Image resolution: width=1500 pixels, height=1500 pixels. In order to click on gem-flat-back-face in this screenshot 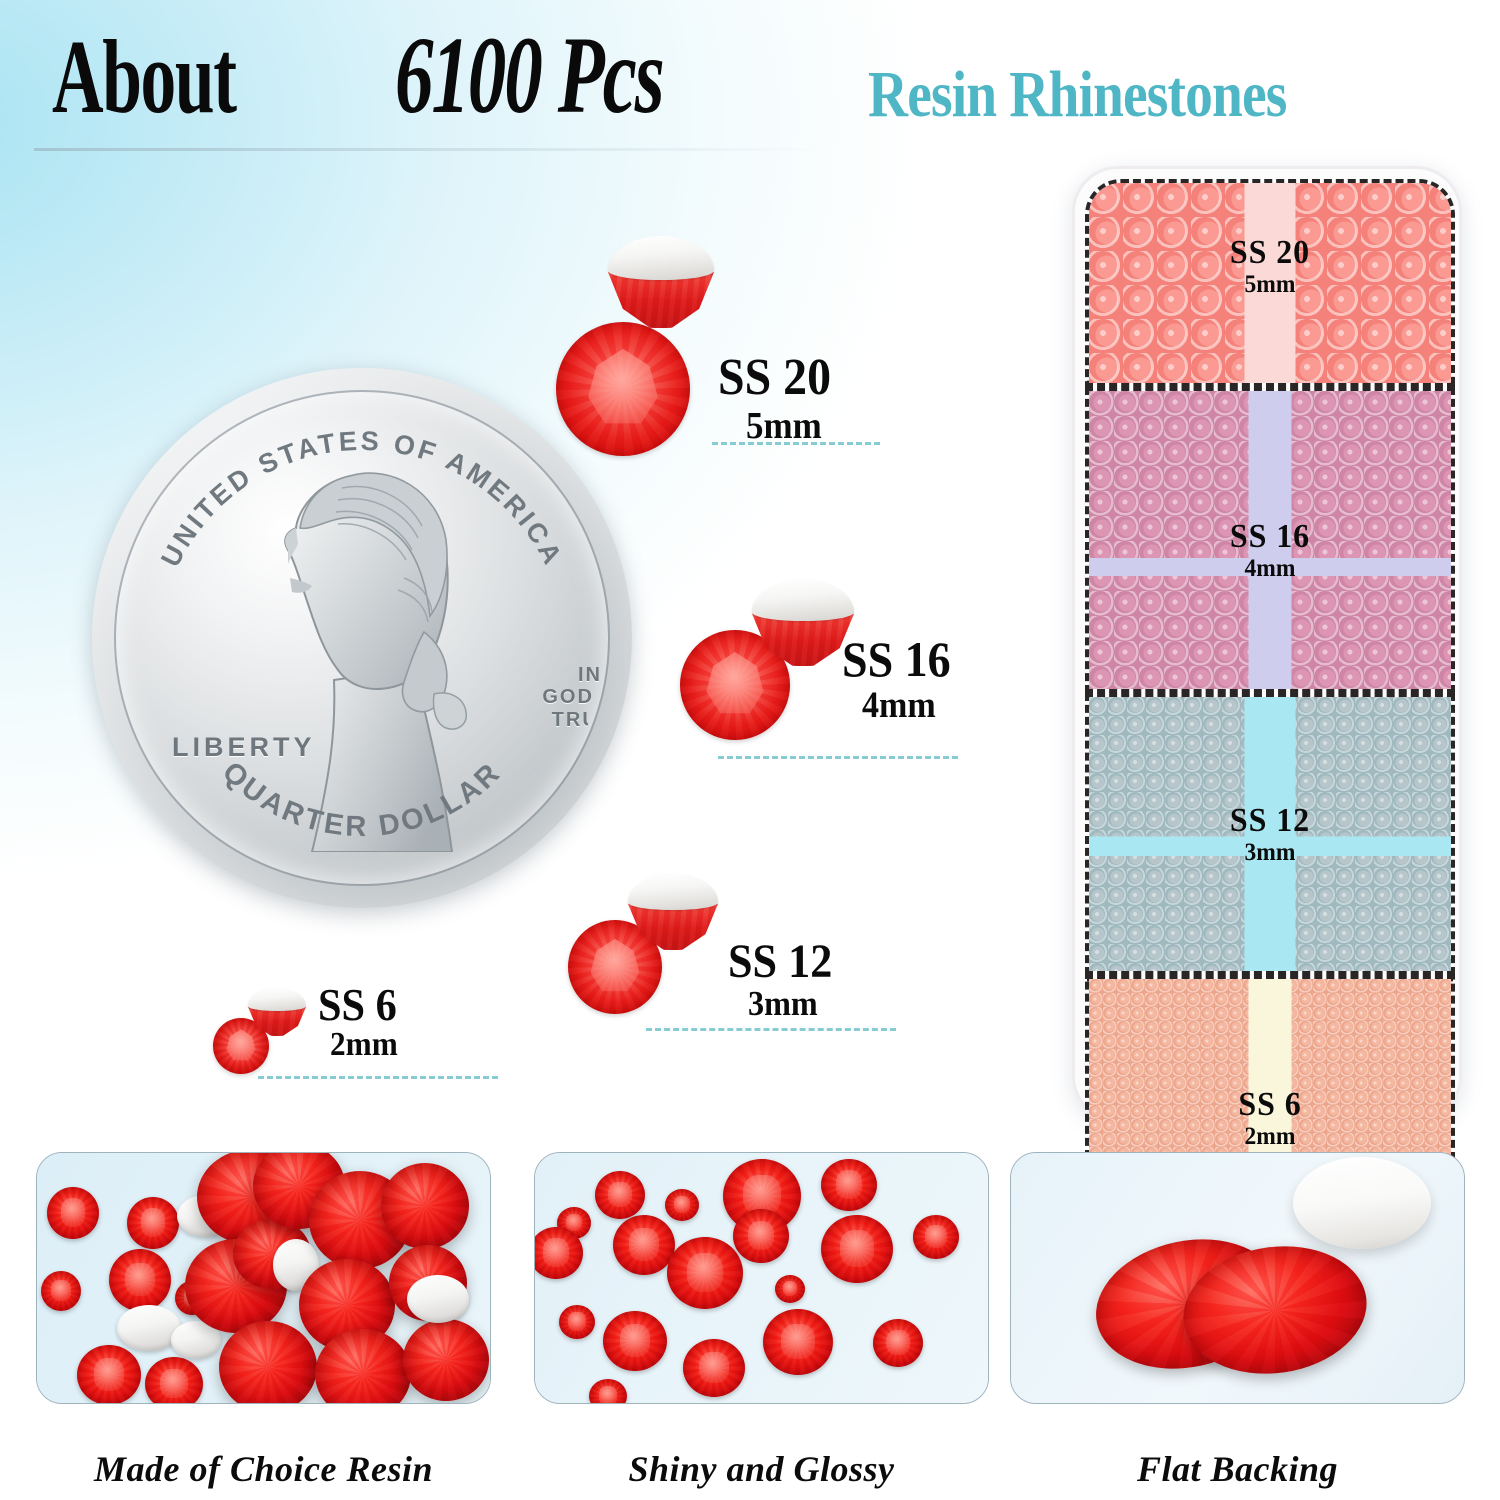, I will do `click(1362, 1203)`.